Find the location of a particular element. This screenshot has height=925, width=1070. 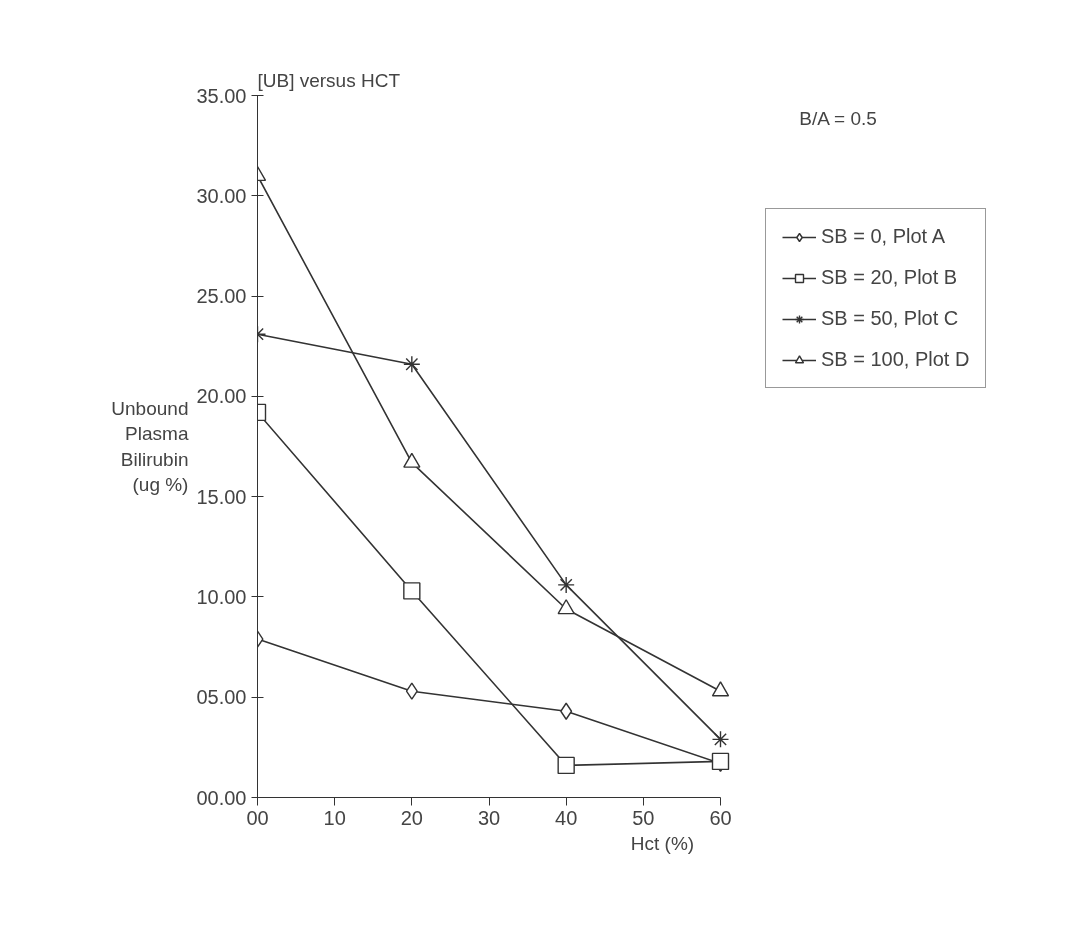

y-tick-label: 20.00 is located at coordinates (221, 396).